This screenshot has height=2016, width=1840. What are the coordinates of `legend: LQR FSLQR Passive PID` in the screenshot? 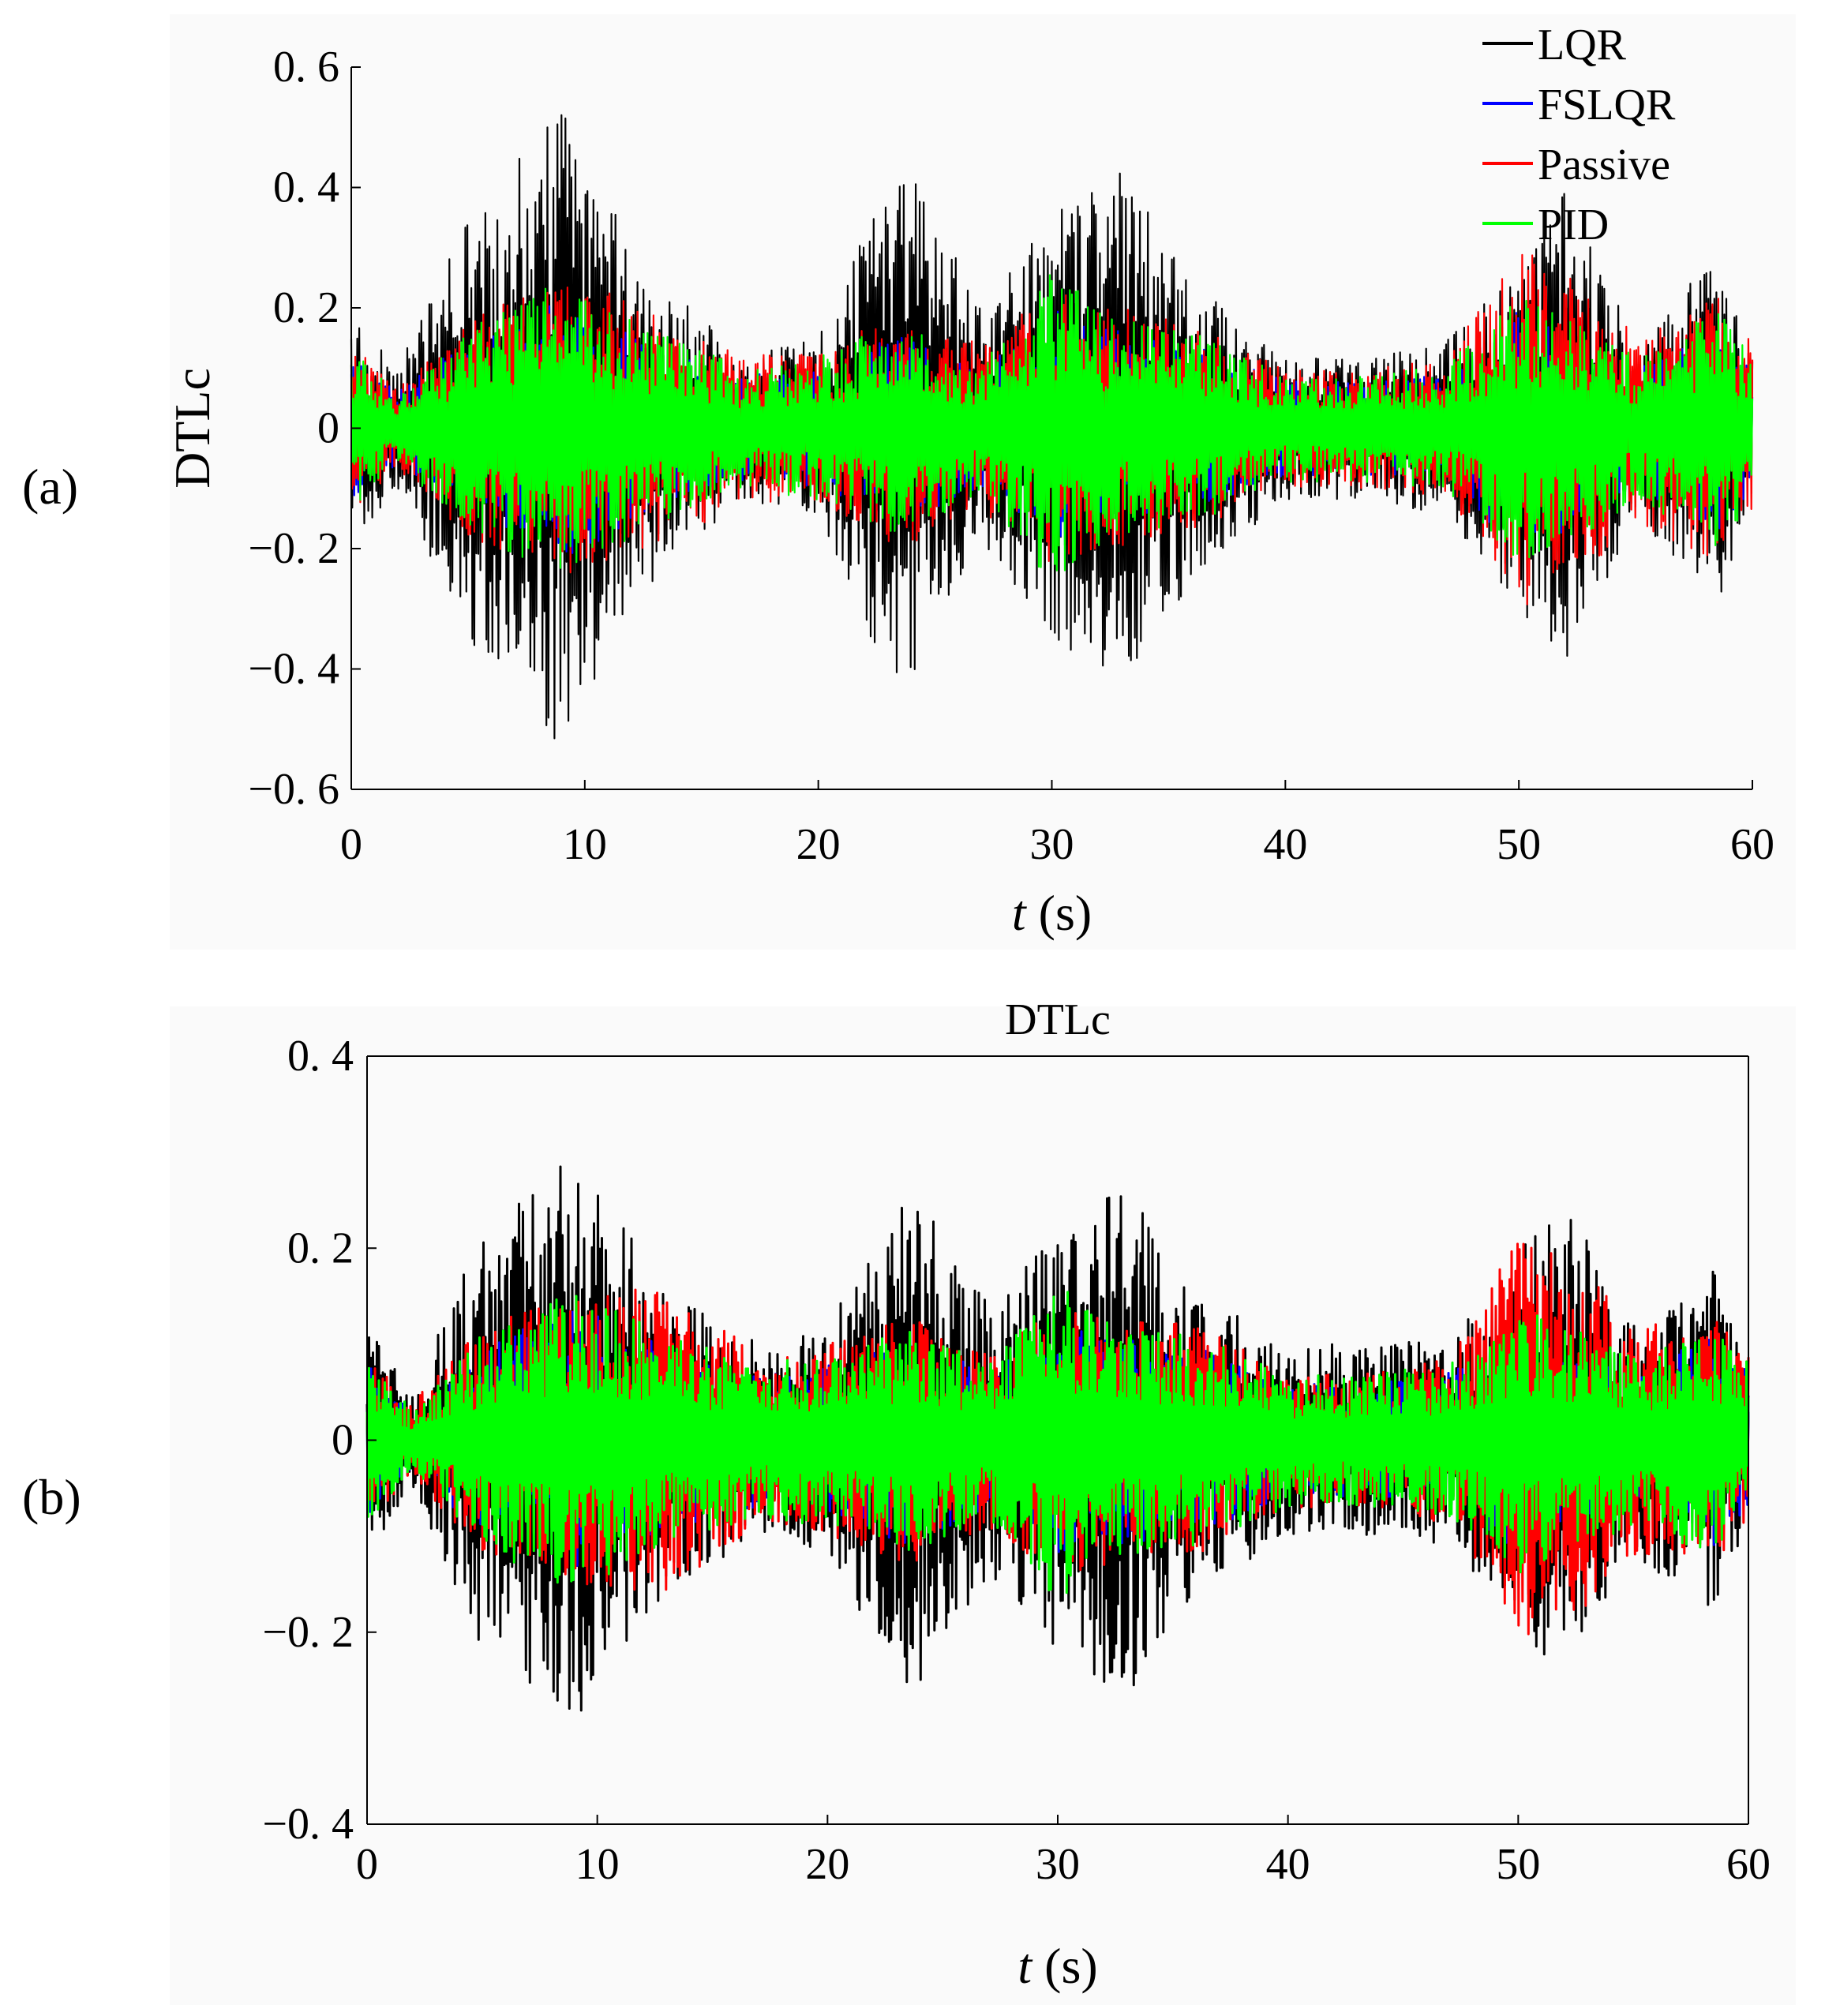 It's located at (1579, 135).